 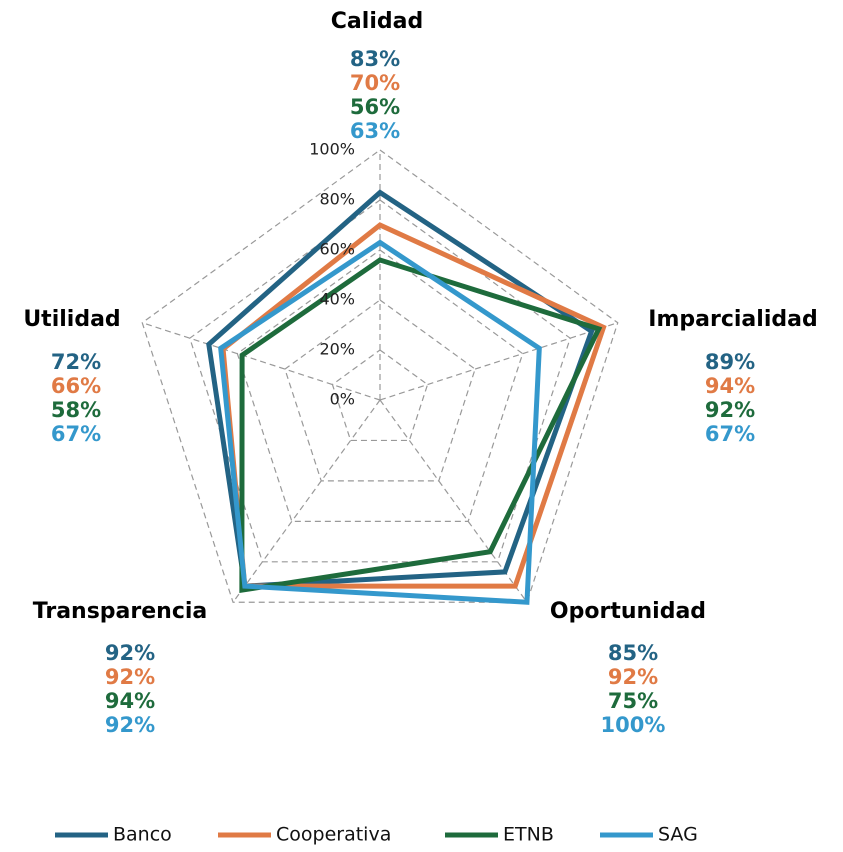 I want to click on category-label: Imparcialidad, so click(x=732, y=319).